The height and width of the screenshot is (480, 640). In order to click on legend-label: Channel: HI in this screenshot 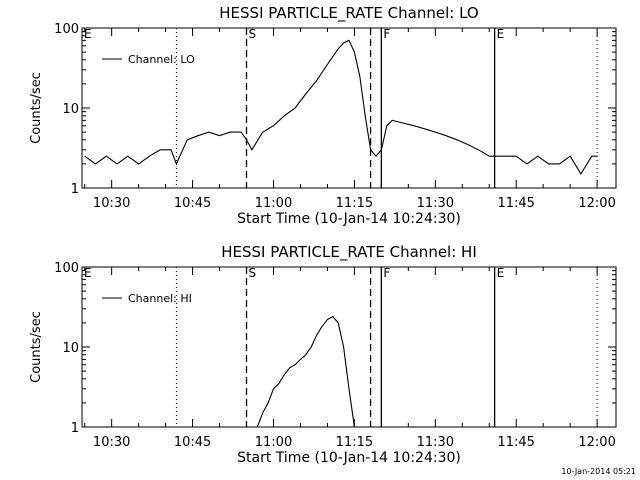, I will do `click(160, 298)`.